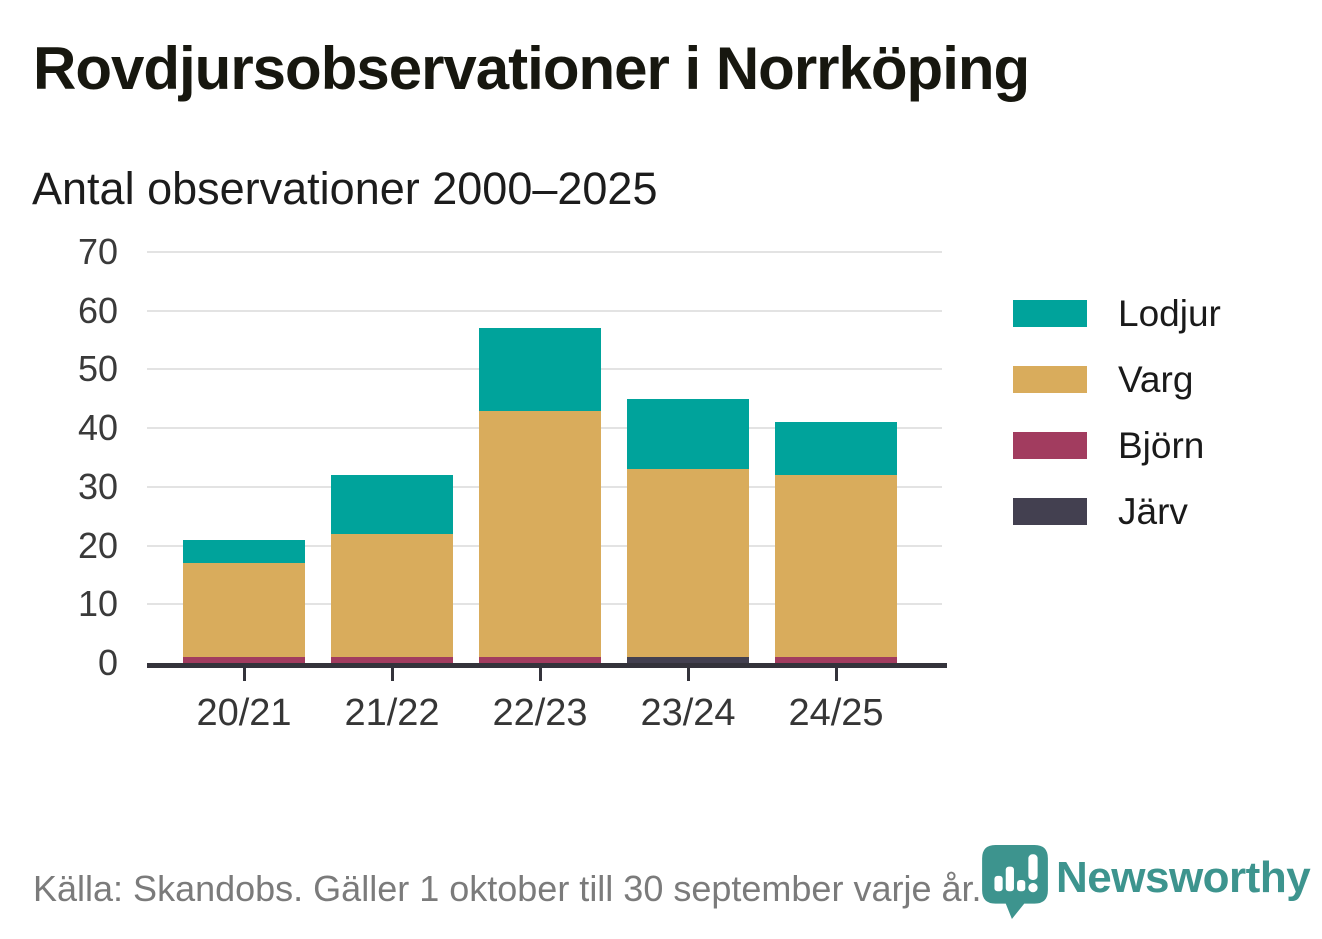 The width and height of the screenshot is (1322, 939). What do you see at coordinates (540, 713) in the screenshot?
I see `x-tick-label: 22/23` at bounding box center [540, 713].